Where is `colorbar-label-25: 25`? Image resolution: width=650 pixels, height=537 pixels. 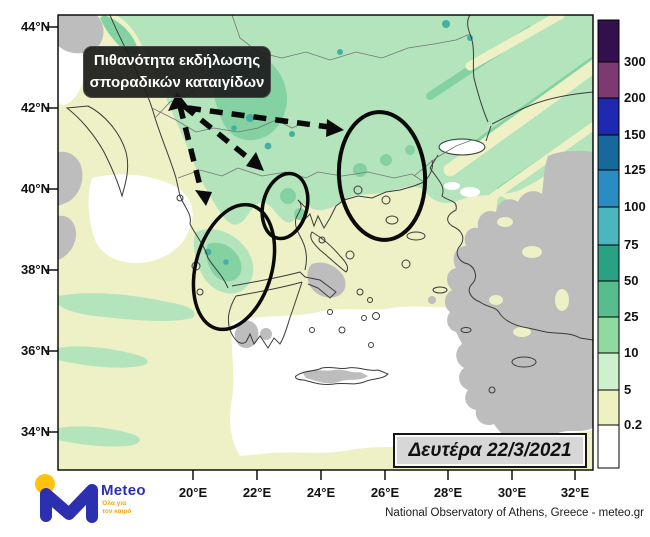
colorbar-label-25: 25 is located at coordinates (631, 316).